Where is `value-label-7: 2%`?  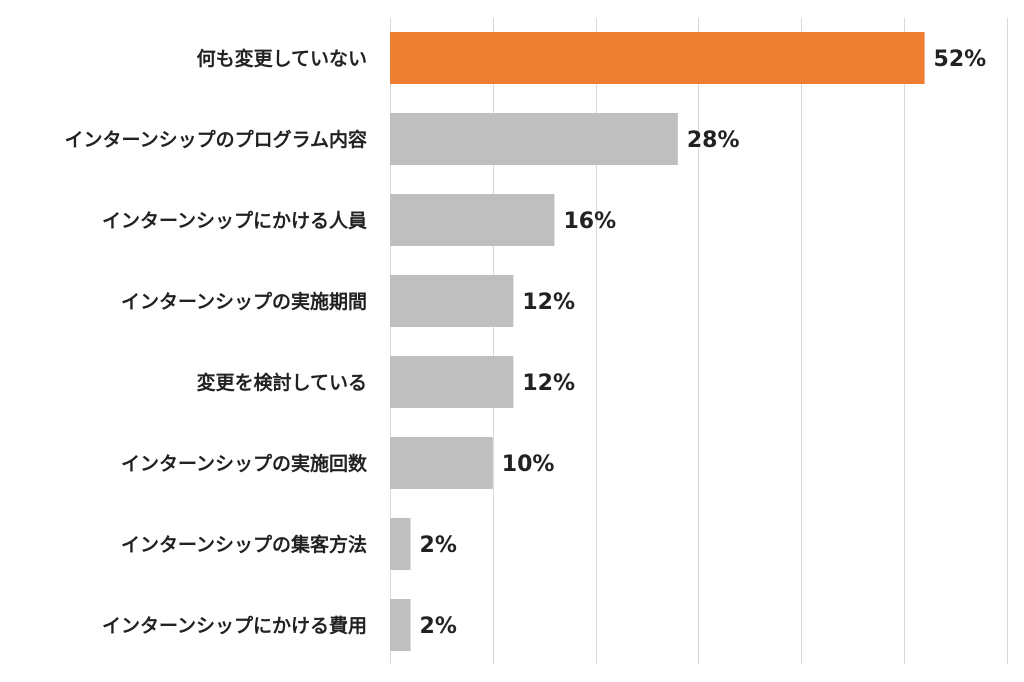
value-label-7: 2% is located at coordinates (438, 545).